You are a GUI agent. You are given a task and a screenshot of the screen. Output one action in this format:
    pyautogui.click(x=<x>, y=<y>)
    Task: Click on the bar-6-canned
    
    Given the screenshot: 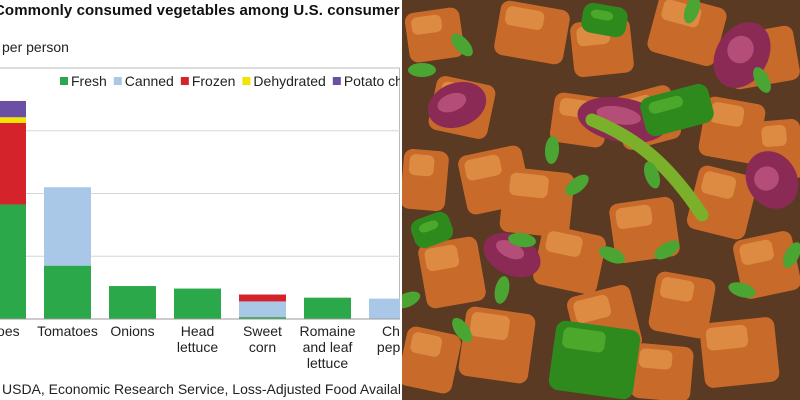 What is the action you would take?
    pyautogui.click(x=384, y=308)
    